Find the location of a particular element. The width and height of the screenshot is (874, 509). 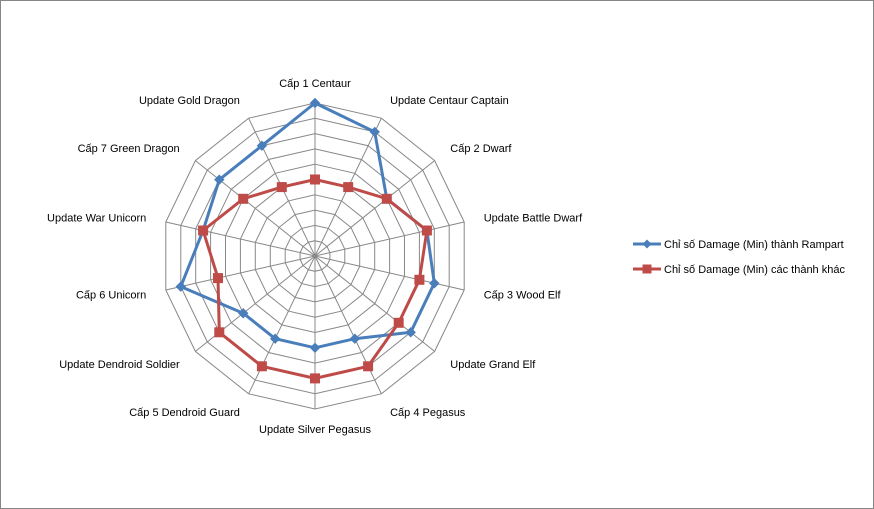

category-label: Update Grand Elf is located at coordinates (493, 365).